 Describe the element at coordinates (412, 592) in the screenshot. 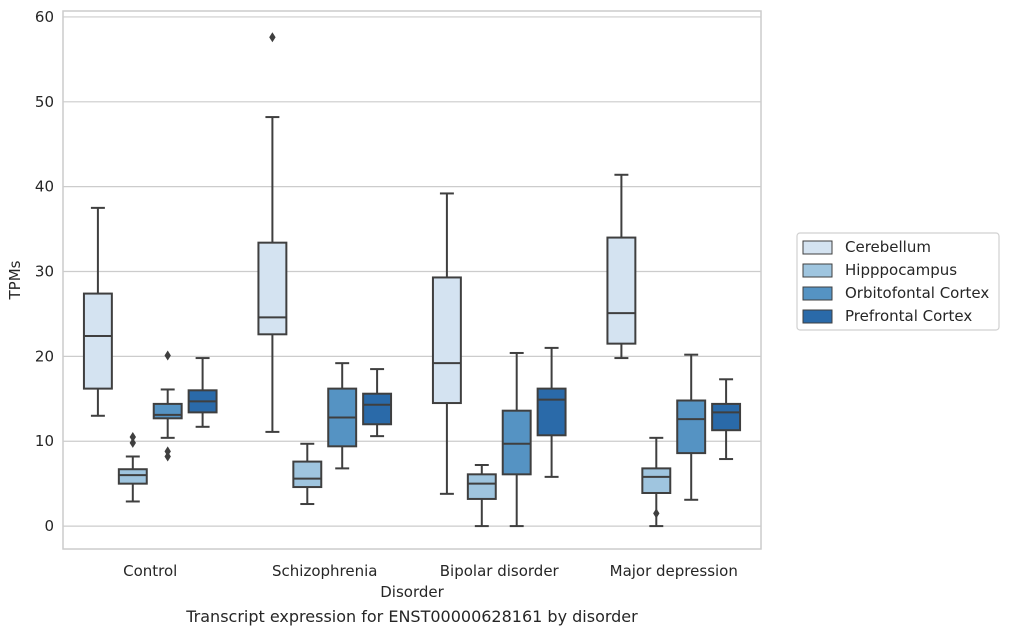

I see `x-axis-label: Disorder` at that location.